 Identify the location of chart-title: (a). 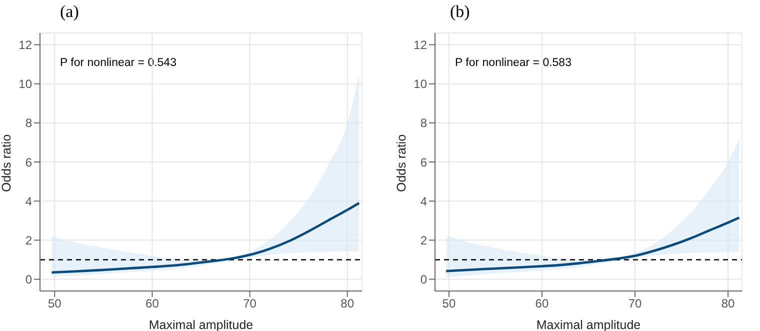
(69, 12).